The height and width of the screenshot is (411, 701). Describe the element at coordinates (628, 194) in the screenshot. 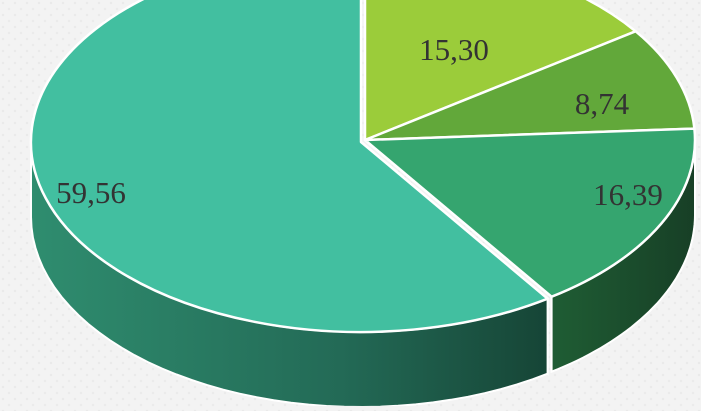

I see `data-label-16-39: 16,39` at that location.